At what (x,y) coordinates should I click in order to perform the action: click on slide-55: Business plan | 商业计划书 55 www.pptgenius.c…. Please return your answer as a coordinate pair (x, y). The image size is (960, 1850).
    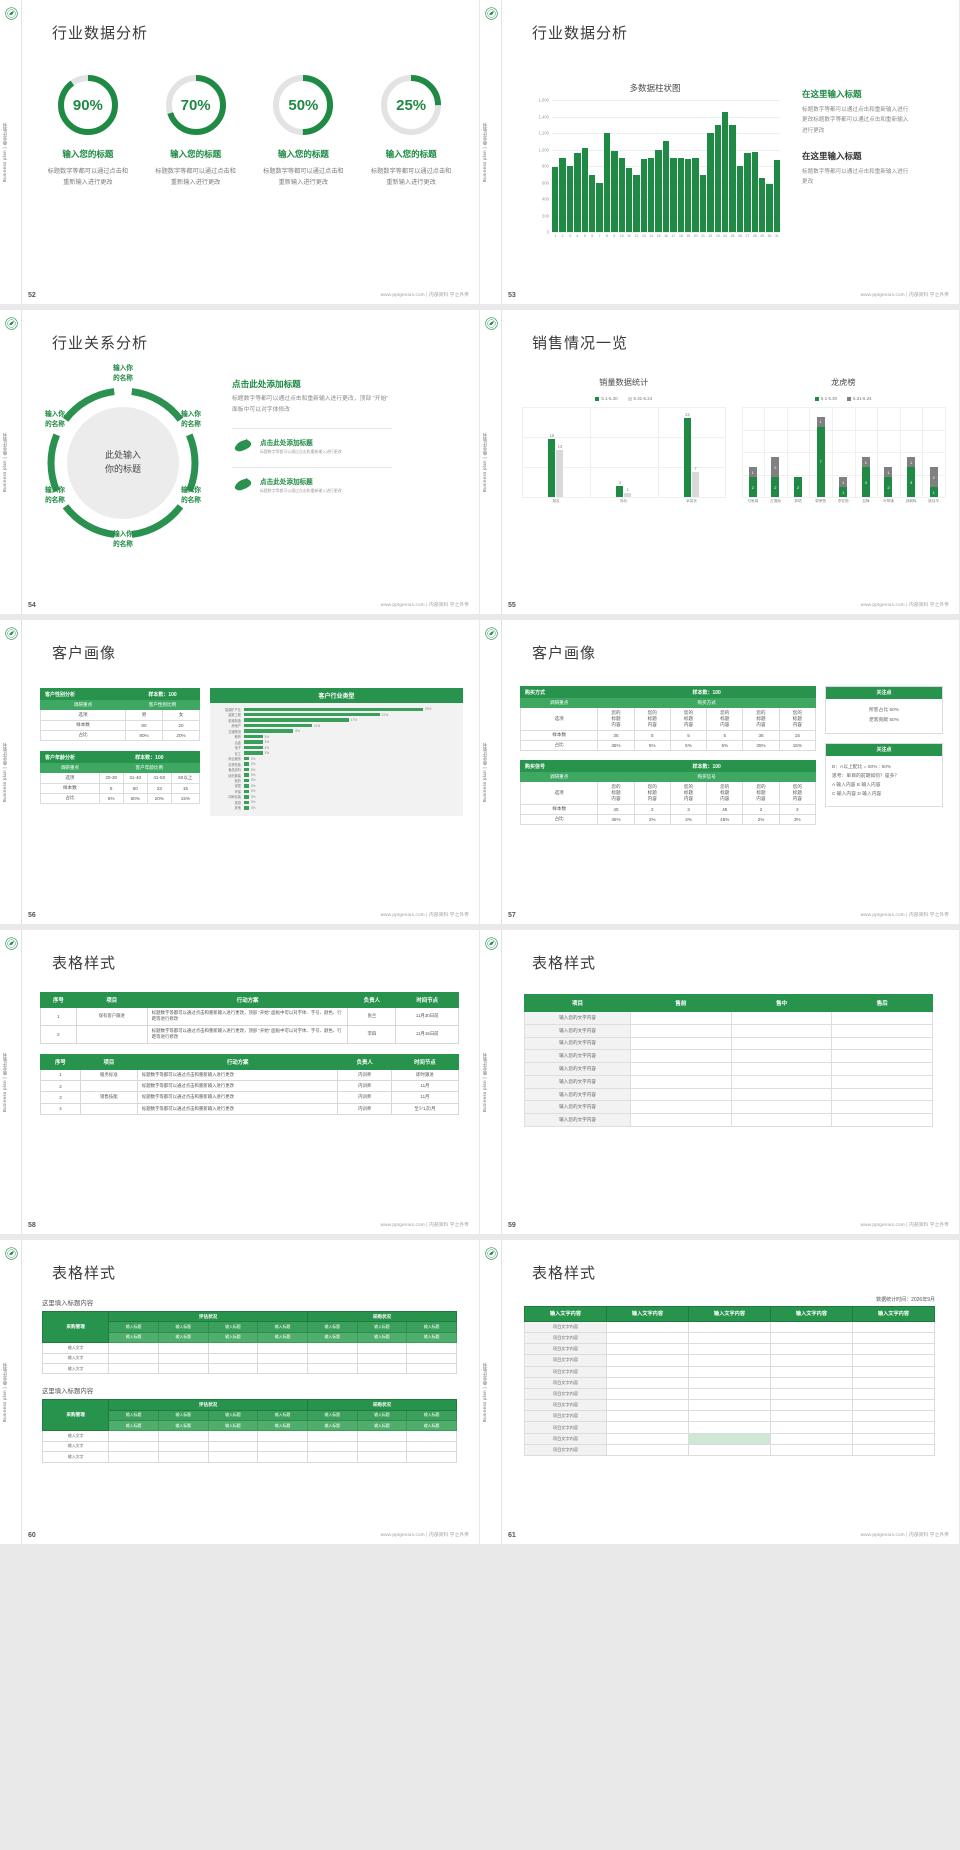
    Looking at the image, I should click on (720, 465).